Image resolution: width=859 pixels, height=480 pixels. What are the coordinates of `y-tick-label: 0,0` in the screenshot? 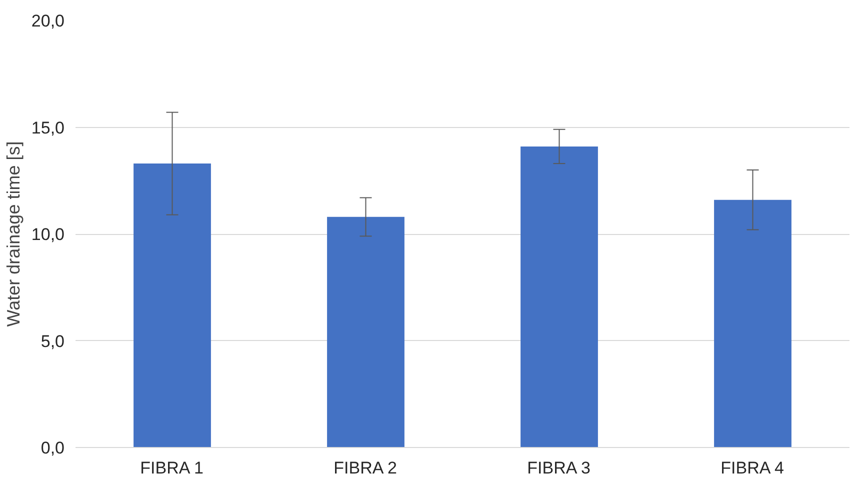 It's located at (52, 448).